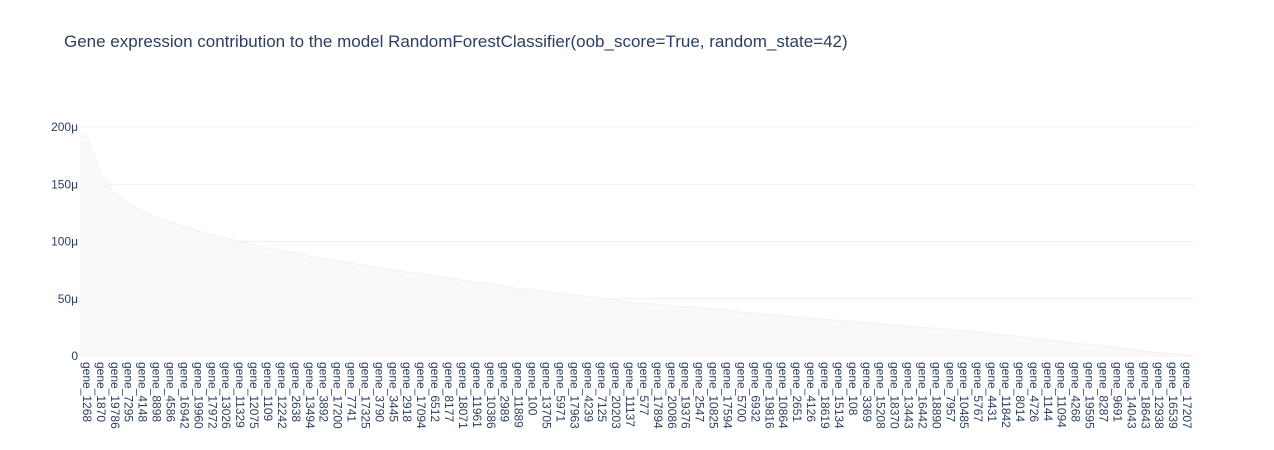 This screenshot has height=450, width=1274. I want to click on x-tick-label: gene_16942, so click(184, 395).